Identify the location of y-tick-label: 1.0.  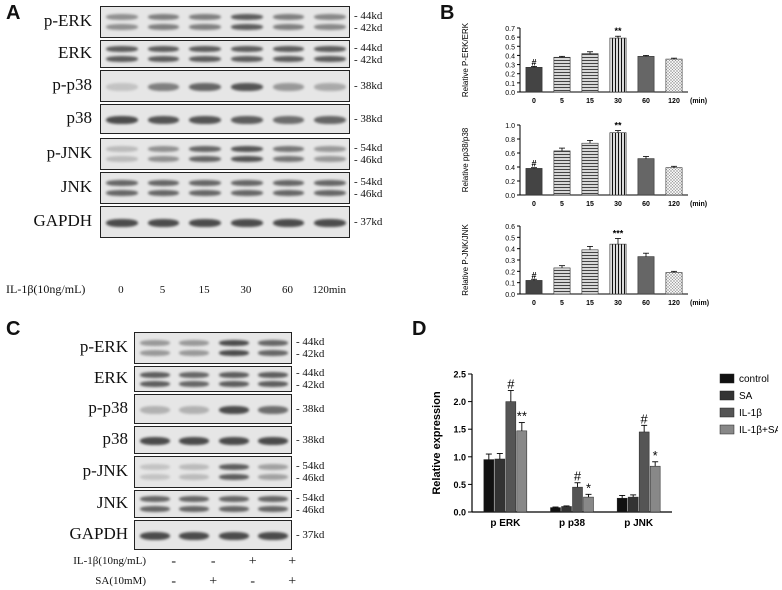
(459, 457).